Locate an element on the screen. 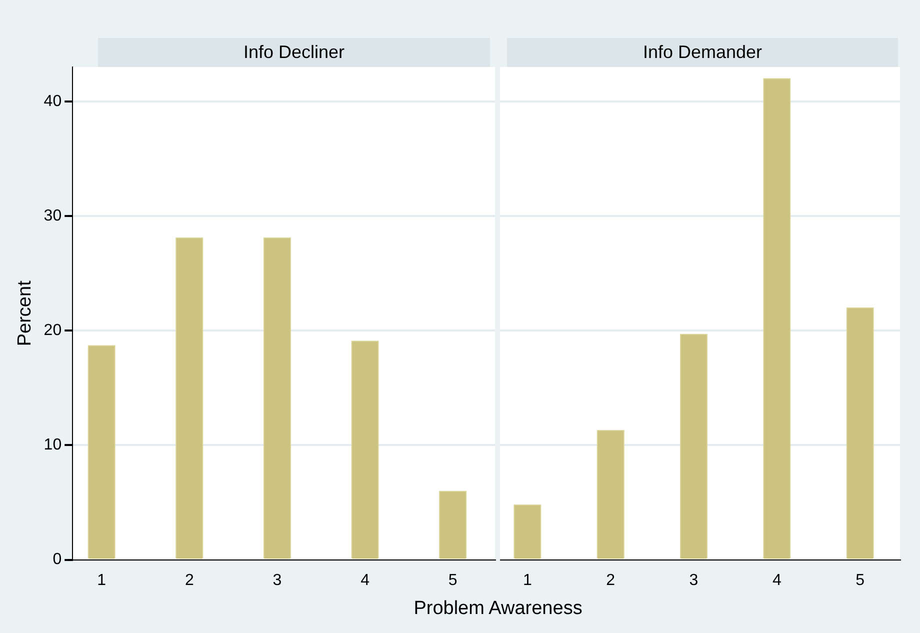 The image size is (920, 633). x-axis-title: Problem Awareness is located at coordinates (498, 609).